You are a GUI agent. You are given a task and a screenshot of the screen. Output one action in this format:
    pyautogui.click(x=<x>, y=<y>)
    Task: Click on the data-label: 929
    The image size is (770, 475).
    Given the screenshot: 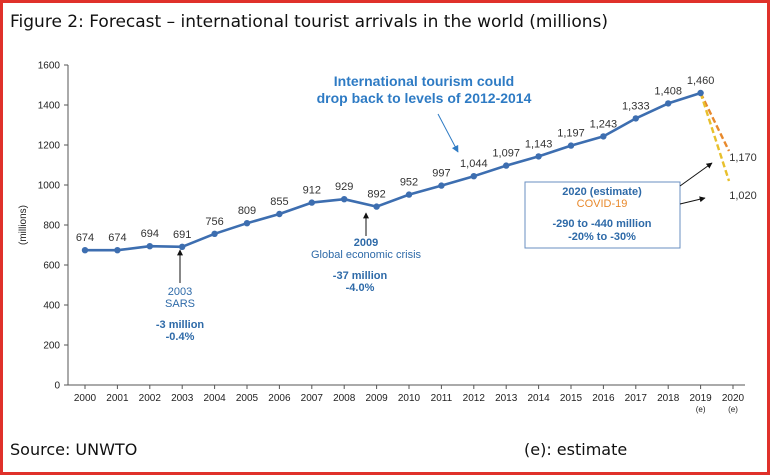 What is the action you would take?
    pyautogui.click(x=344, y=187)
    